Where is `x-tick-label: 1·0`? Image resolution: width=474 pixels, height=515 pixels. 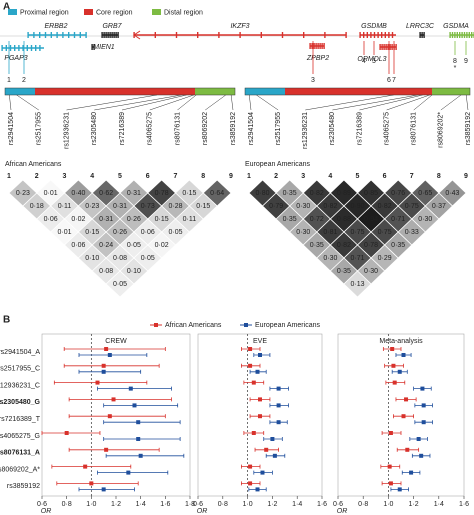 x-tick-label: 1·0 is located at coordinates (388, 504).